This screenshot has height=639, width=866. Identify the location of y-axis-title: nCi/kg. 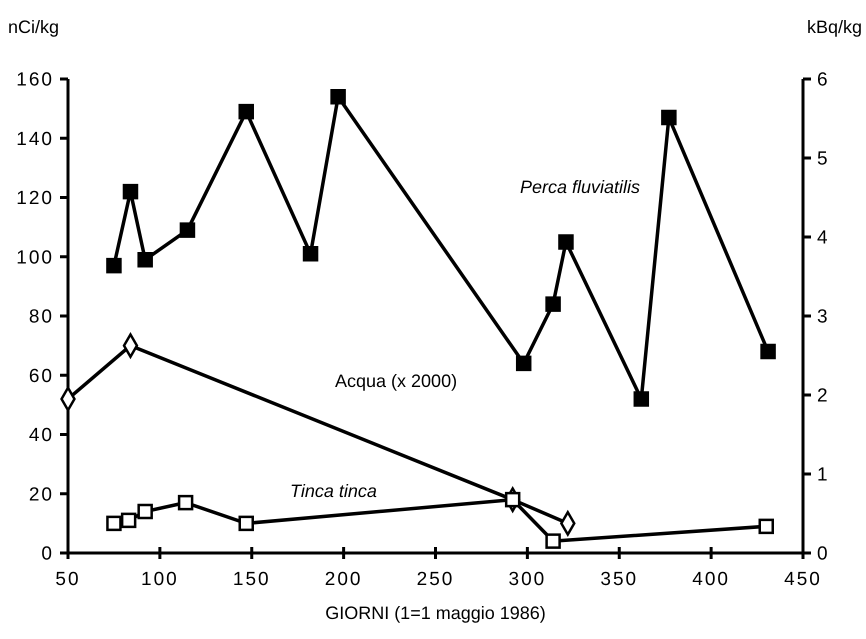
(34, 27).